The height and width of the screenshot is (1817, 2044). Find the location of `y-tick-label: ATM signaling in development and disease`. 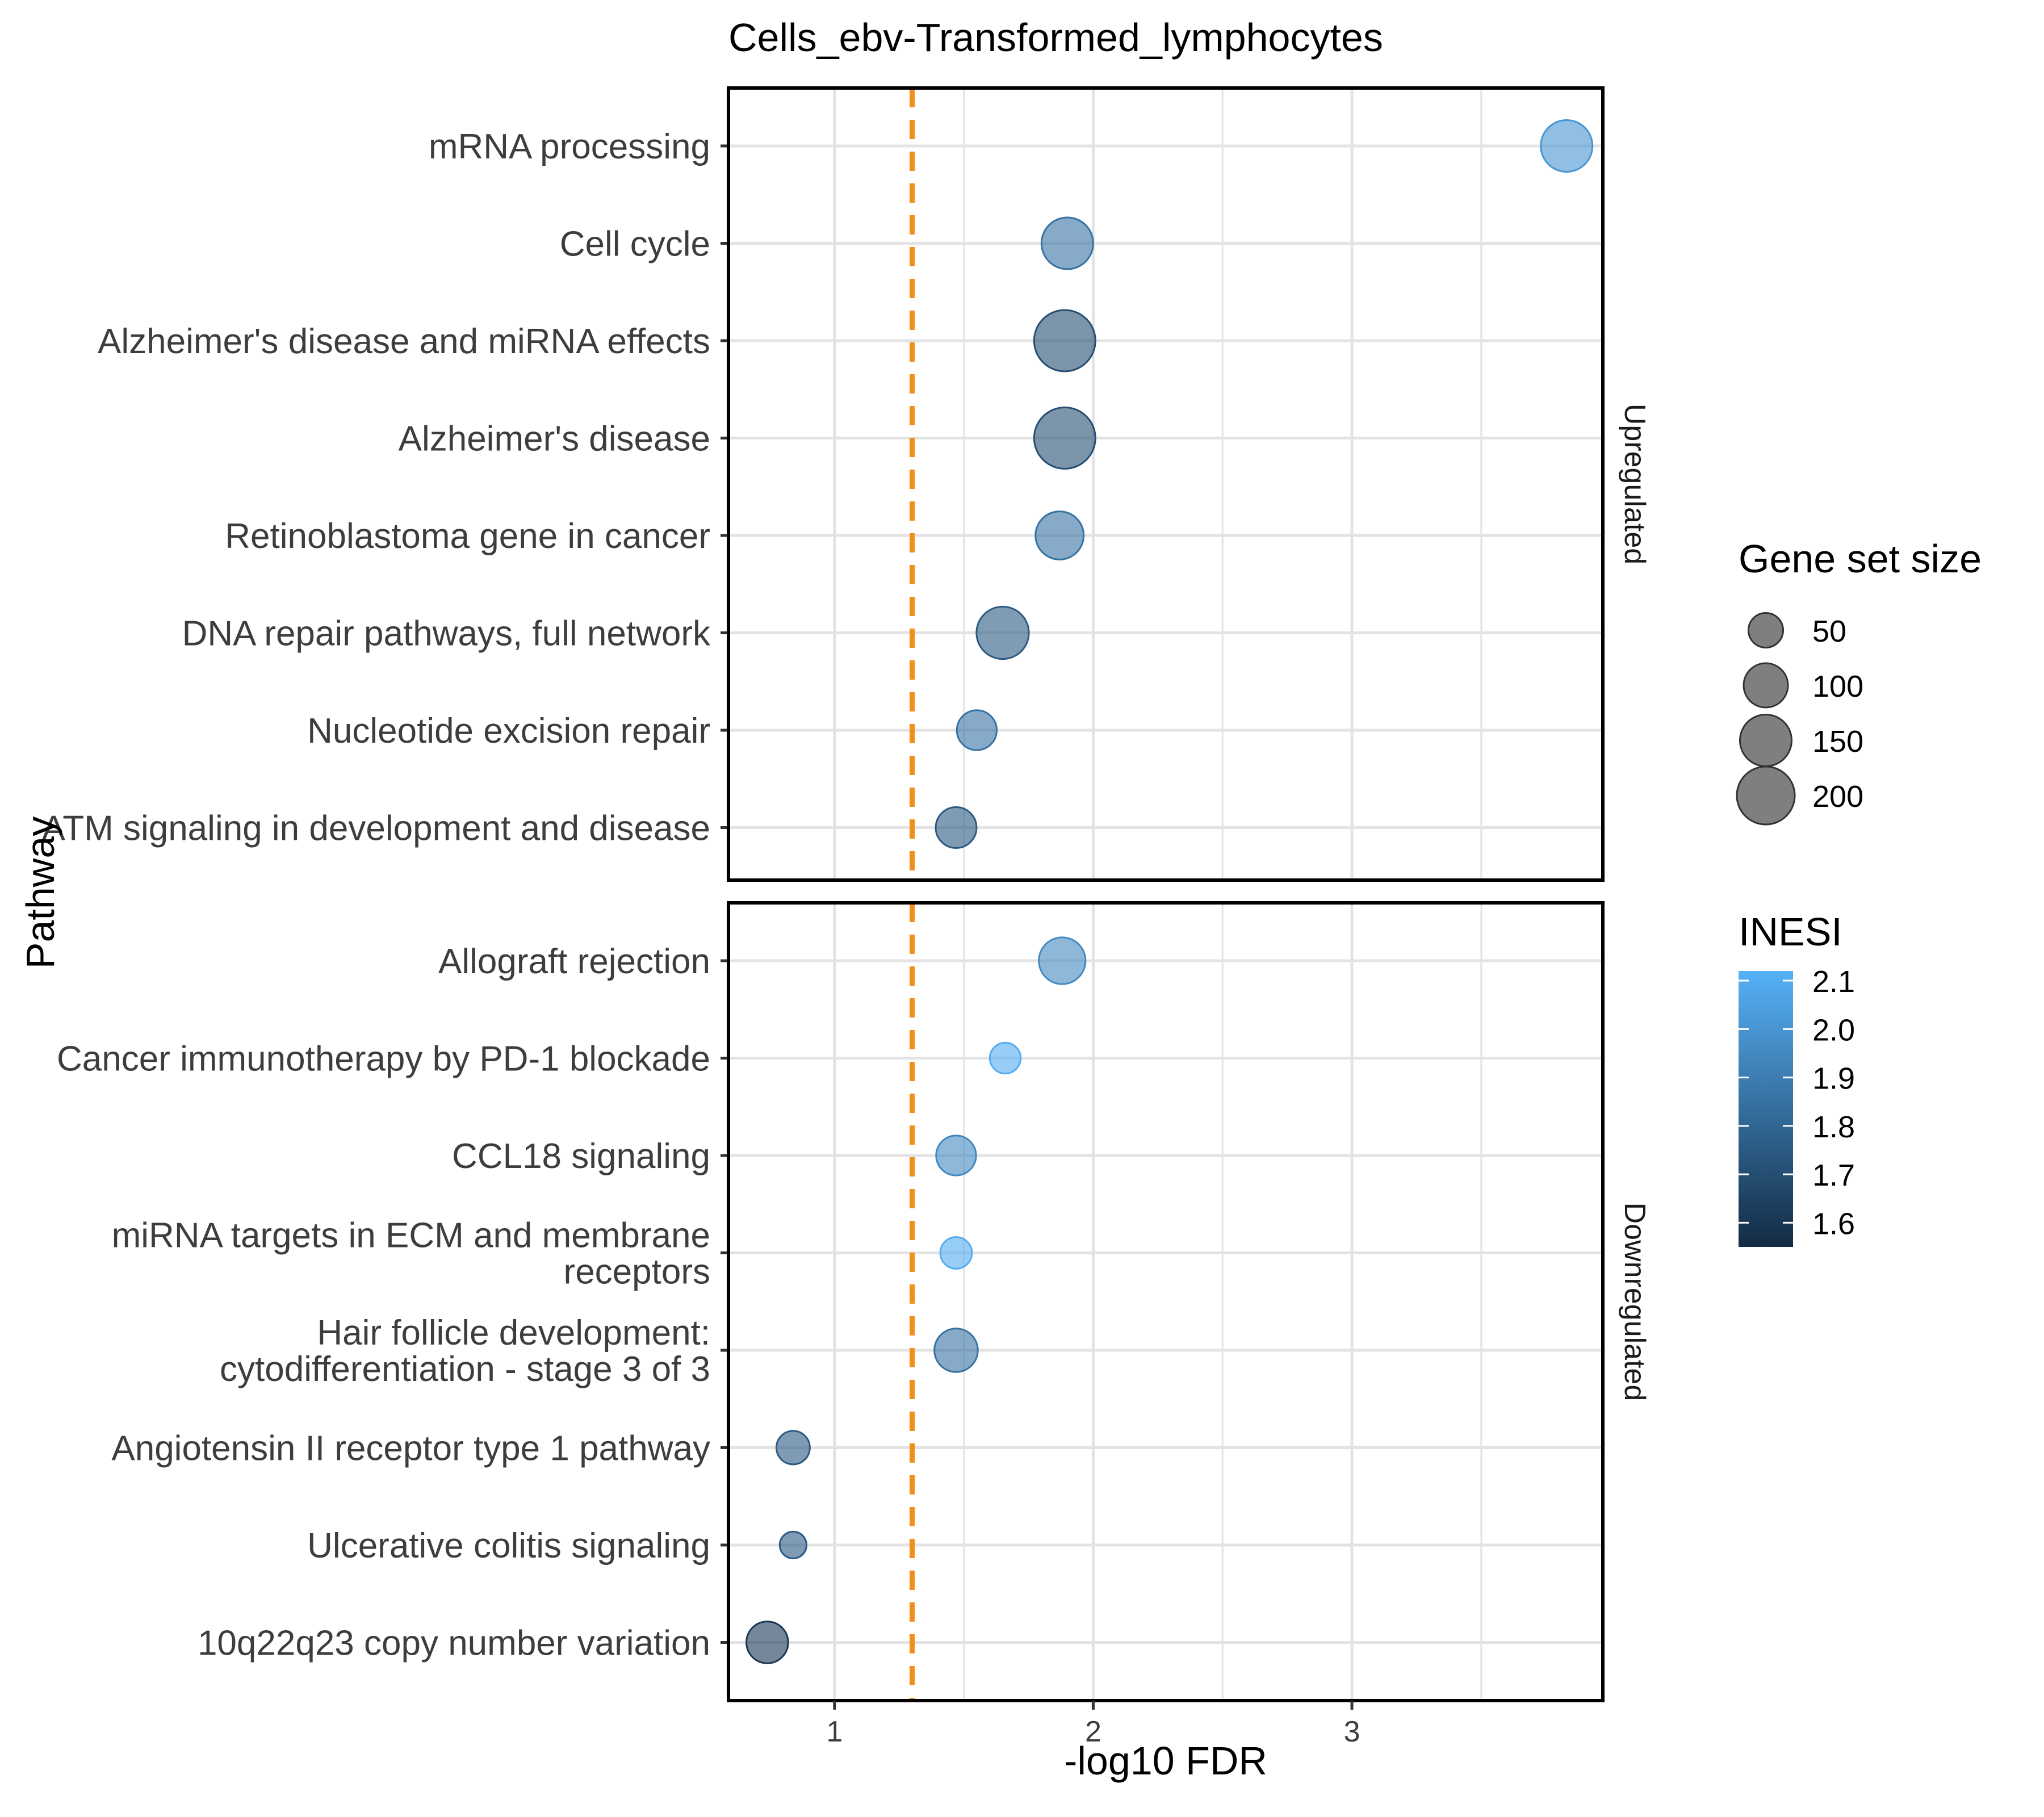

y-tick-label: ATM signaling in development and disease is located at coordinates (376, 829).